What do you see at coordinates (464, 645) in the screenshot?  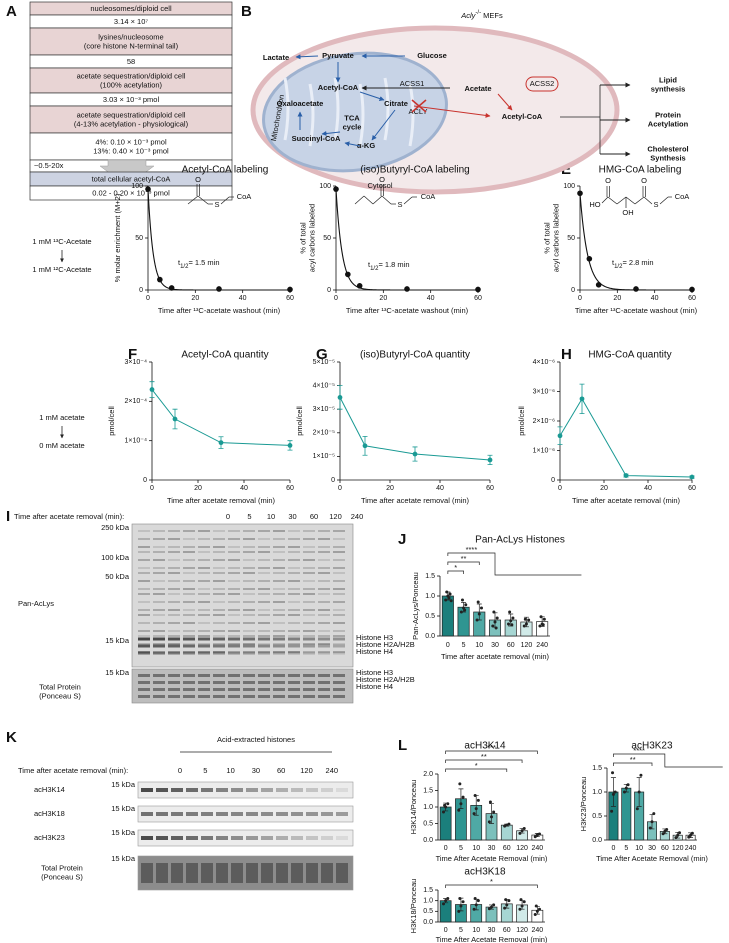 I see `x-tick-label: 5` at bounding box center [464, 645].